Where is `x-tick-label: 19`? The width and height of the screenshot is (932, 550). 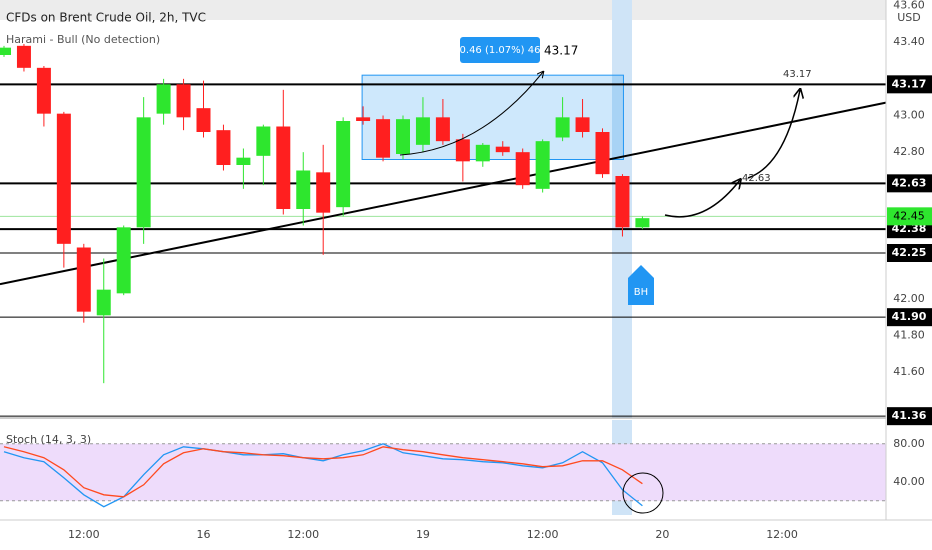 x-tick-label: 19 is located at coordinates (423, 534).